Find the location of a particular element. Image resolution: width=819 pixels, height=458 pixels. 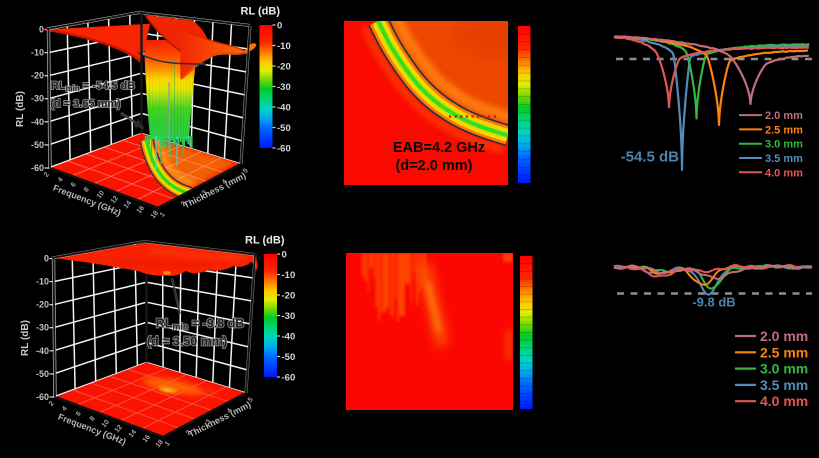

svg-text: RLmin = -54.5 dB is located at coordinates (93, 86).